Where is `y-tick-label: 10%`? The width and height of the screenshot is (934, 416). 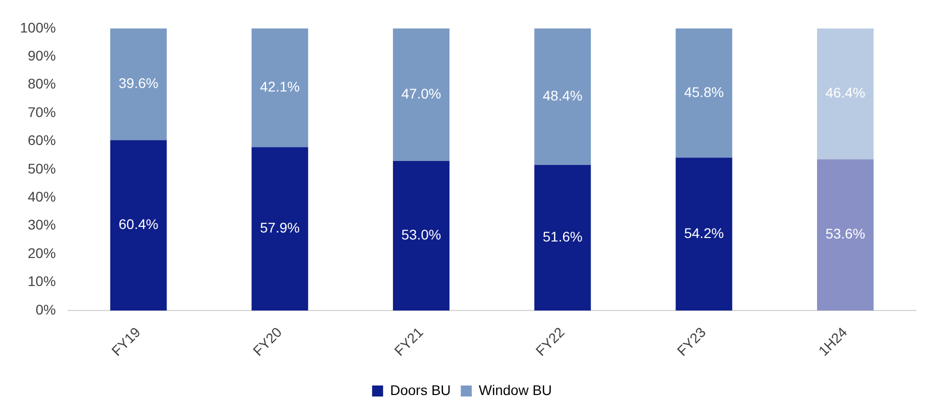 y-tick-label: 10% is located at coordinates (42, 281).